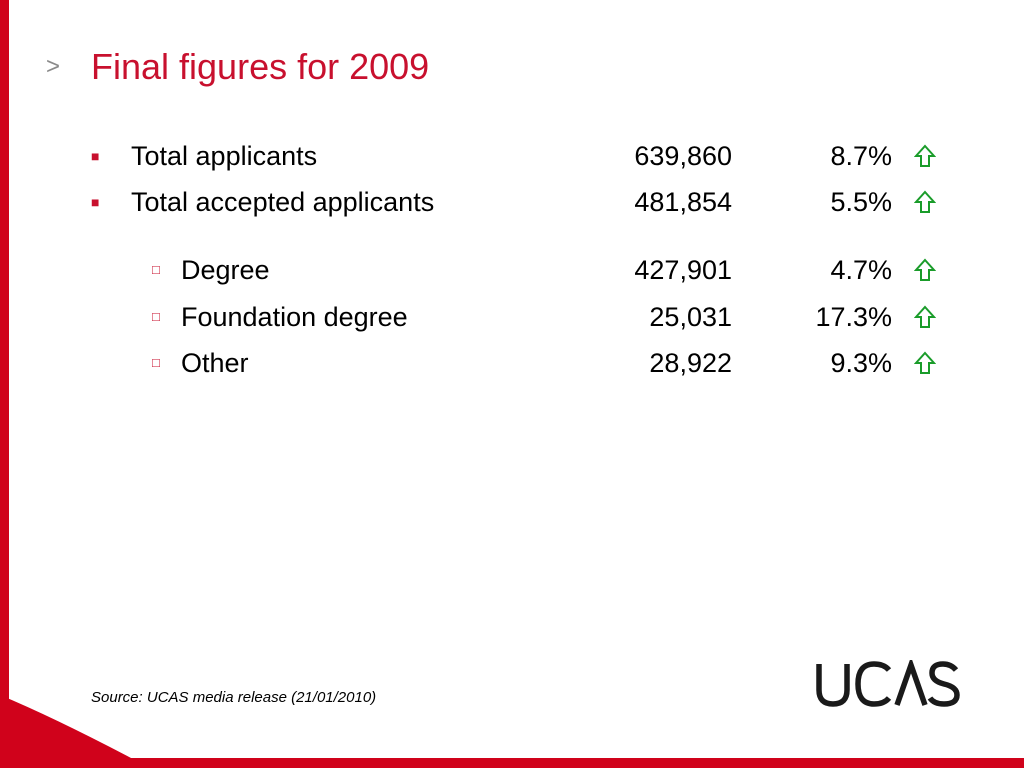 This screenshot has width=1024, height=768. Describe the element at coordinates (512, 156) in the screenshot. I see `stat-row-total-applicants: ■ Total applicants 639,860 8.7%` at that location.